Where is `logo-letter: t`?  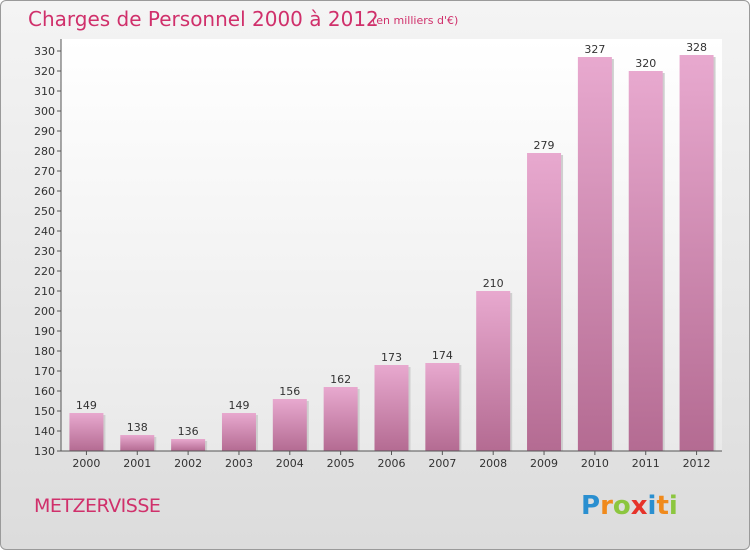 logo-letter: t is located at coordinates (662, 506).